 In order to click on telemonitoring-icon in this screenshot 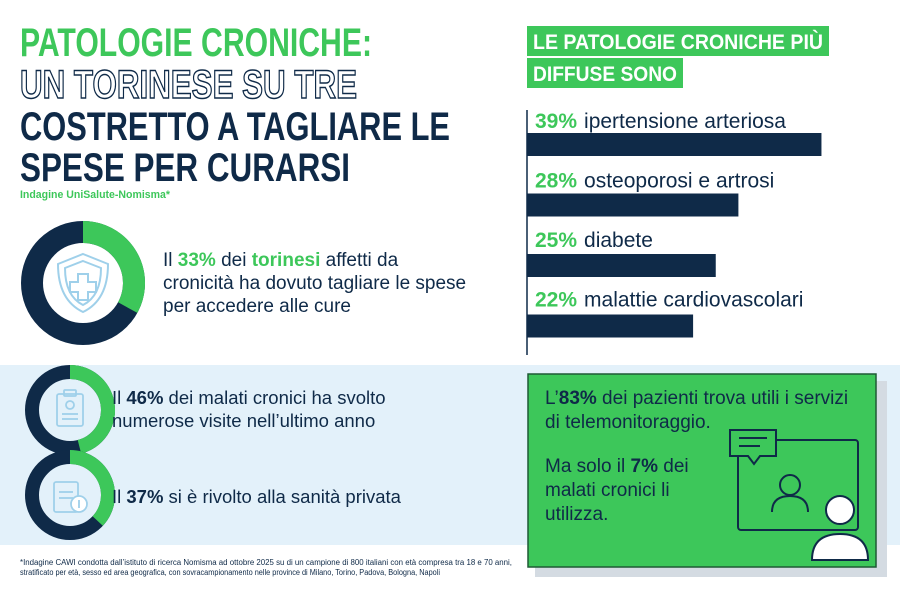, I will do `click(799, 495)`.